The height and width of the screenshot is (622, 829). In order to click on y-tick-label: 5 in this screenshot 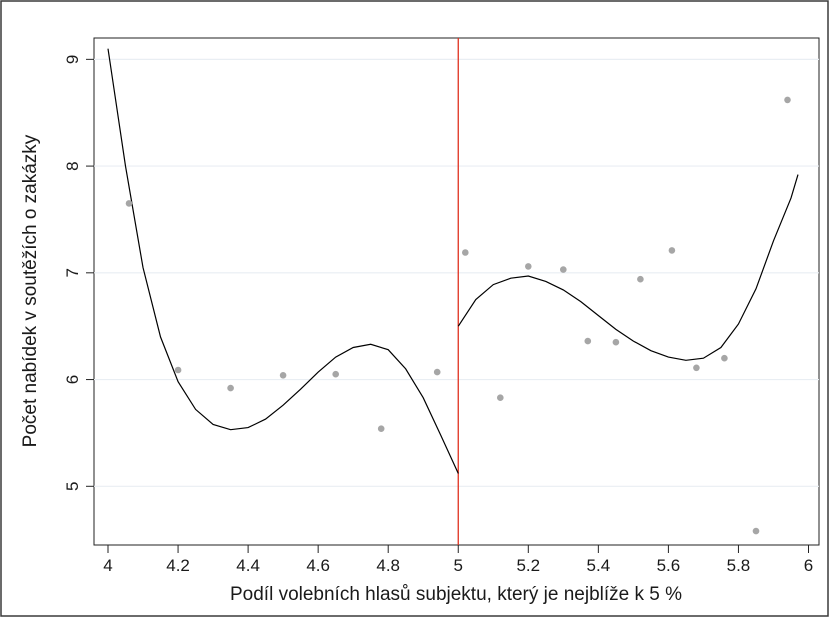, I will do `click(72, 486)`.